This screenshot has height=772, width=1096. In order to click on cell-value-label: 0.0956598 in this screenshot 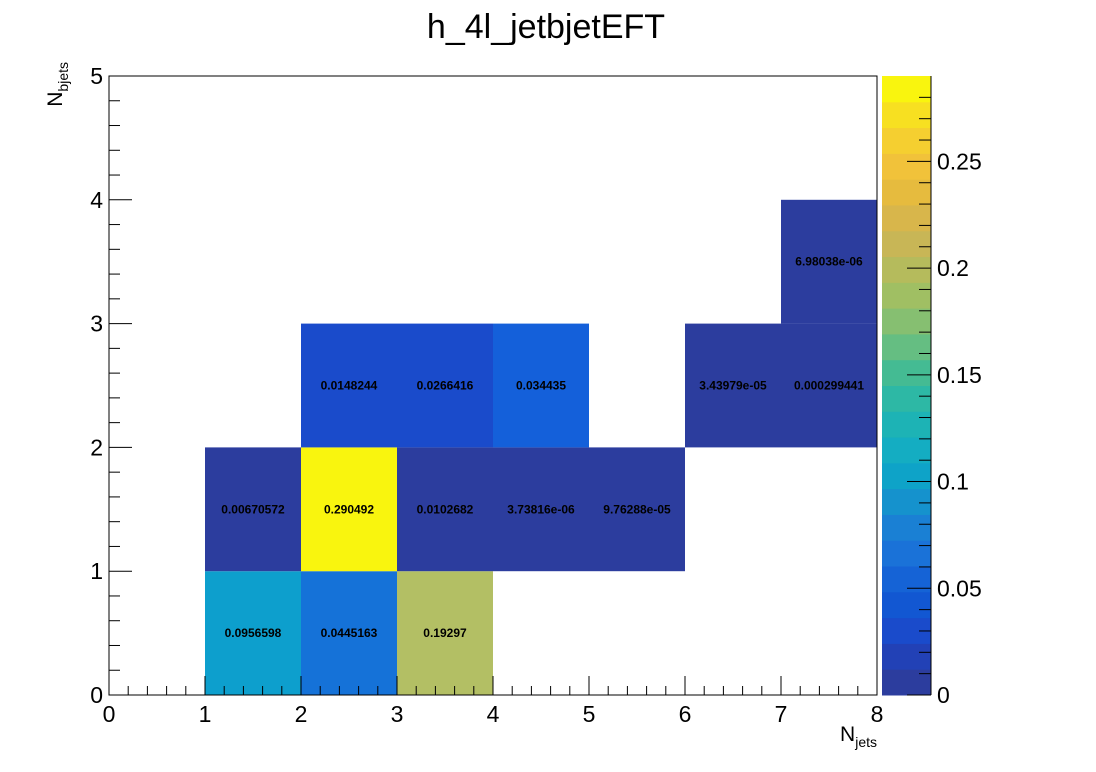, I will do `click(253, 633)`.